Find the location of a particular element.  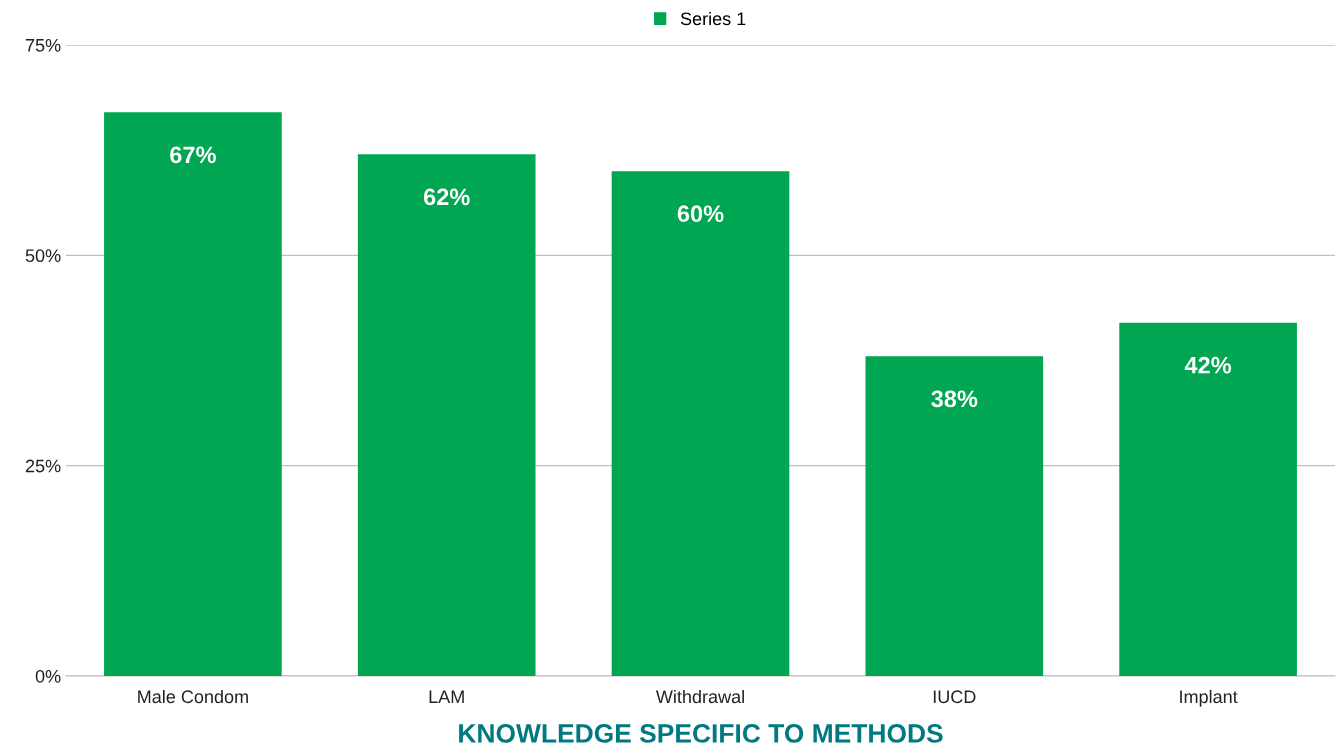

data-label: 42% is located at coordinates (1208, 365).